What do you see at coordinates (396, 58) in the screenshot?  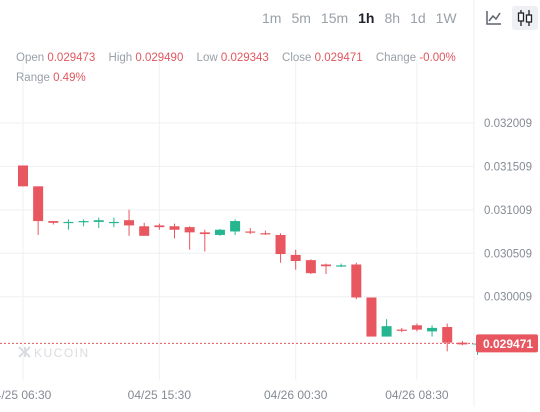 I see `change-label: Change` at bounding box center [396, 58].